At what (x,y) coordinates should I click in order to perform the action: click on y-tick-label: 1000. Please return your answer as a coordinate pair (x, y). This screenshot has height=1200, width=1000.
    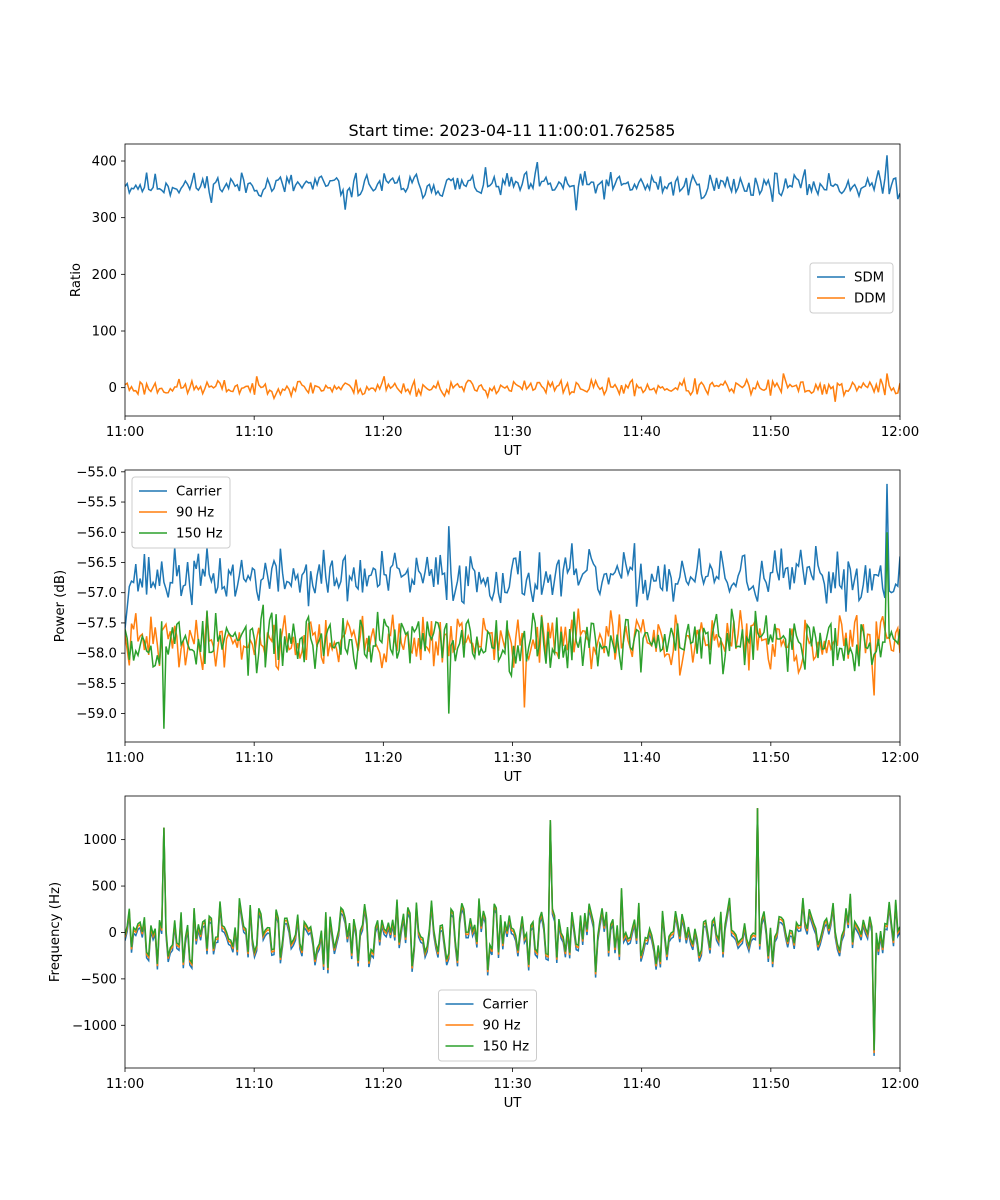
    Looking at the image, I should click on (100, 840).